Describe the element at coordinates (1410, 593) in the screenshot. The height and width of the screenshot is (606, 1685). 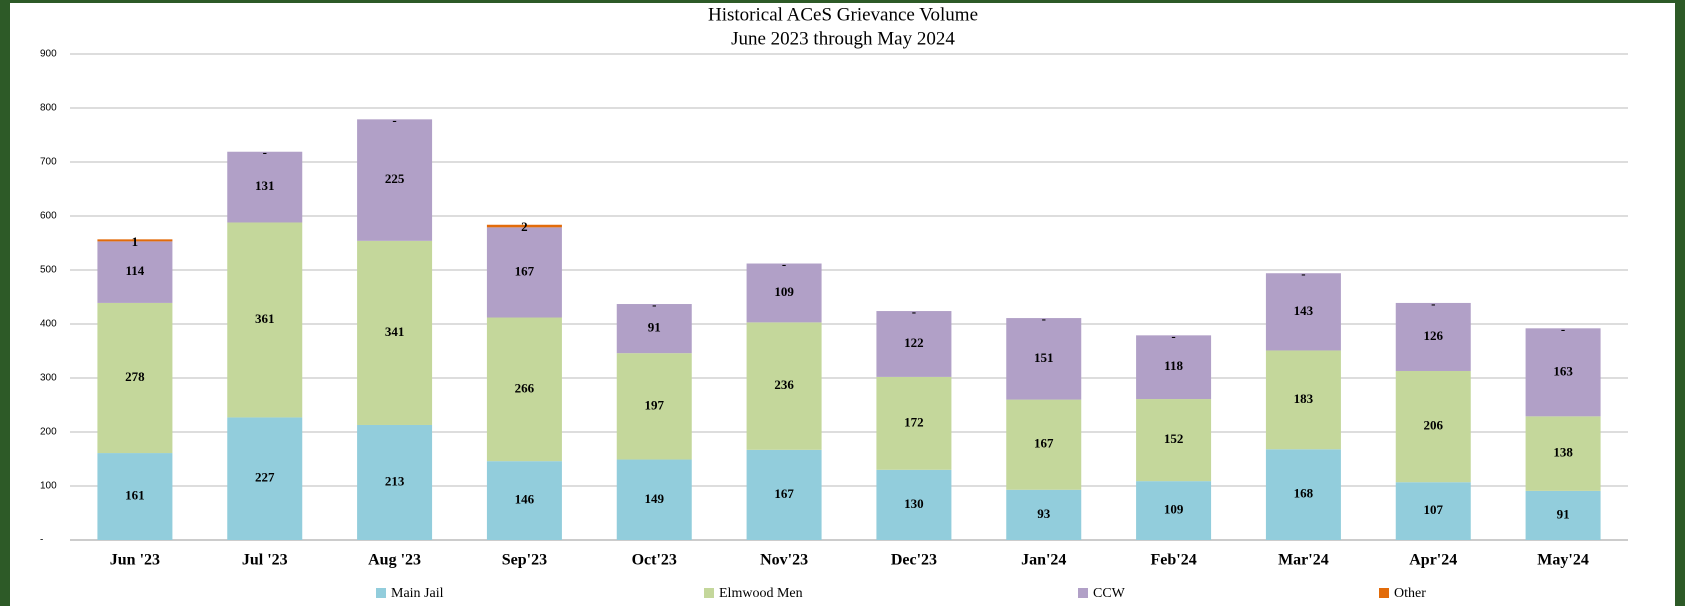
I see `legend-label: Other` at that location.